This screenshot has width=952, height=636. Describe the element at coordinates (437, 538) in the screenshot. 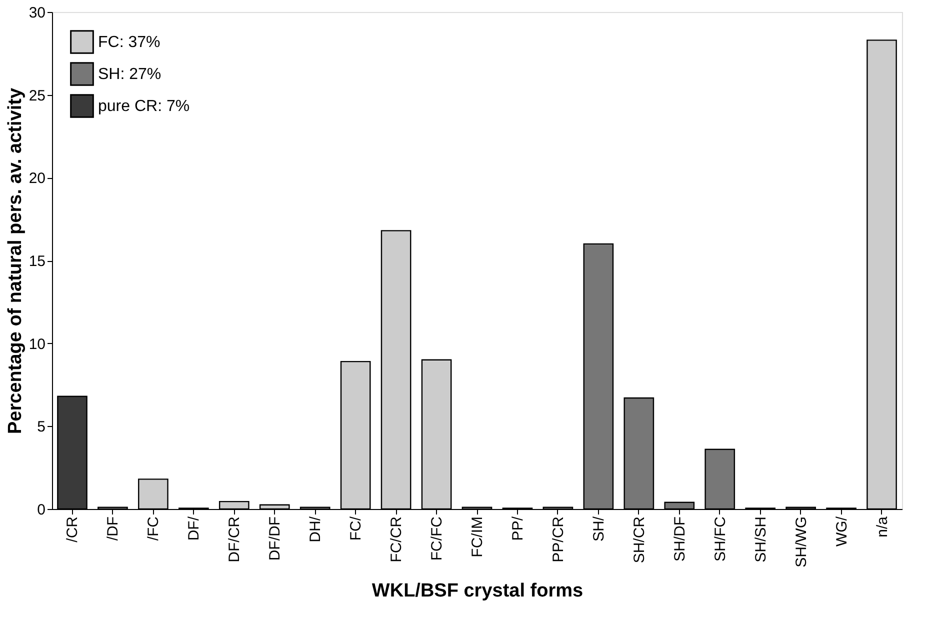

I see `x-tick-label: FC/FC` at that location.